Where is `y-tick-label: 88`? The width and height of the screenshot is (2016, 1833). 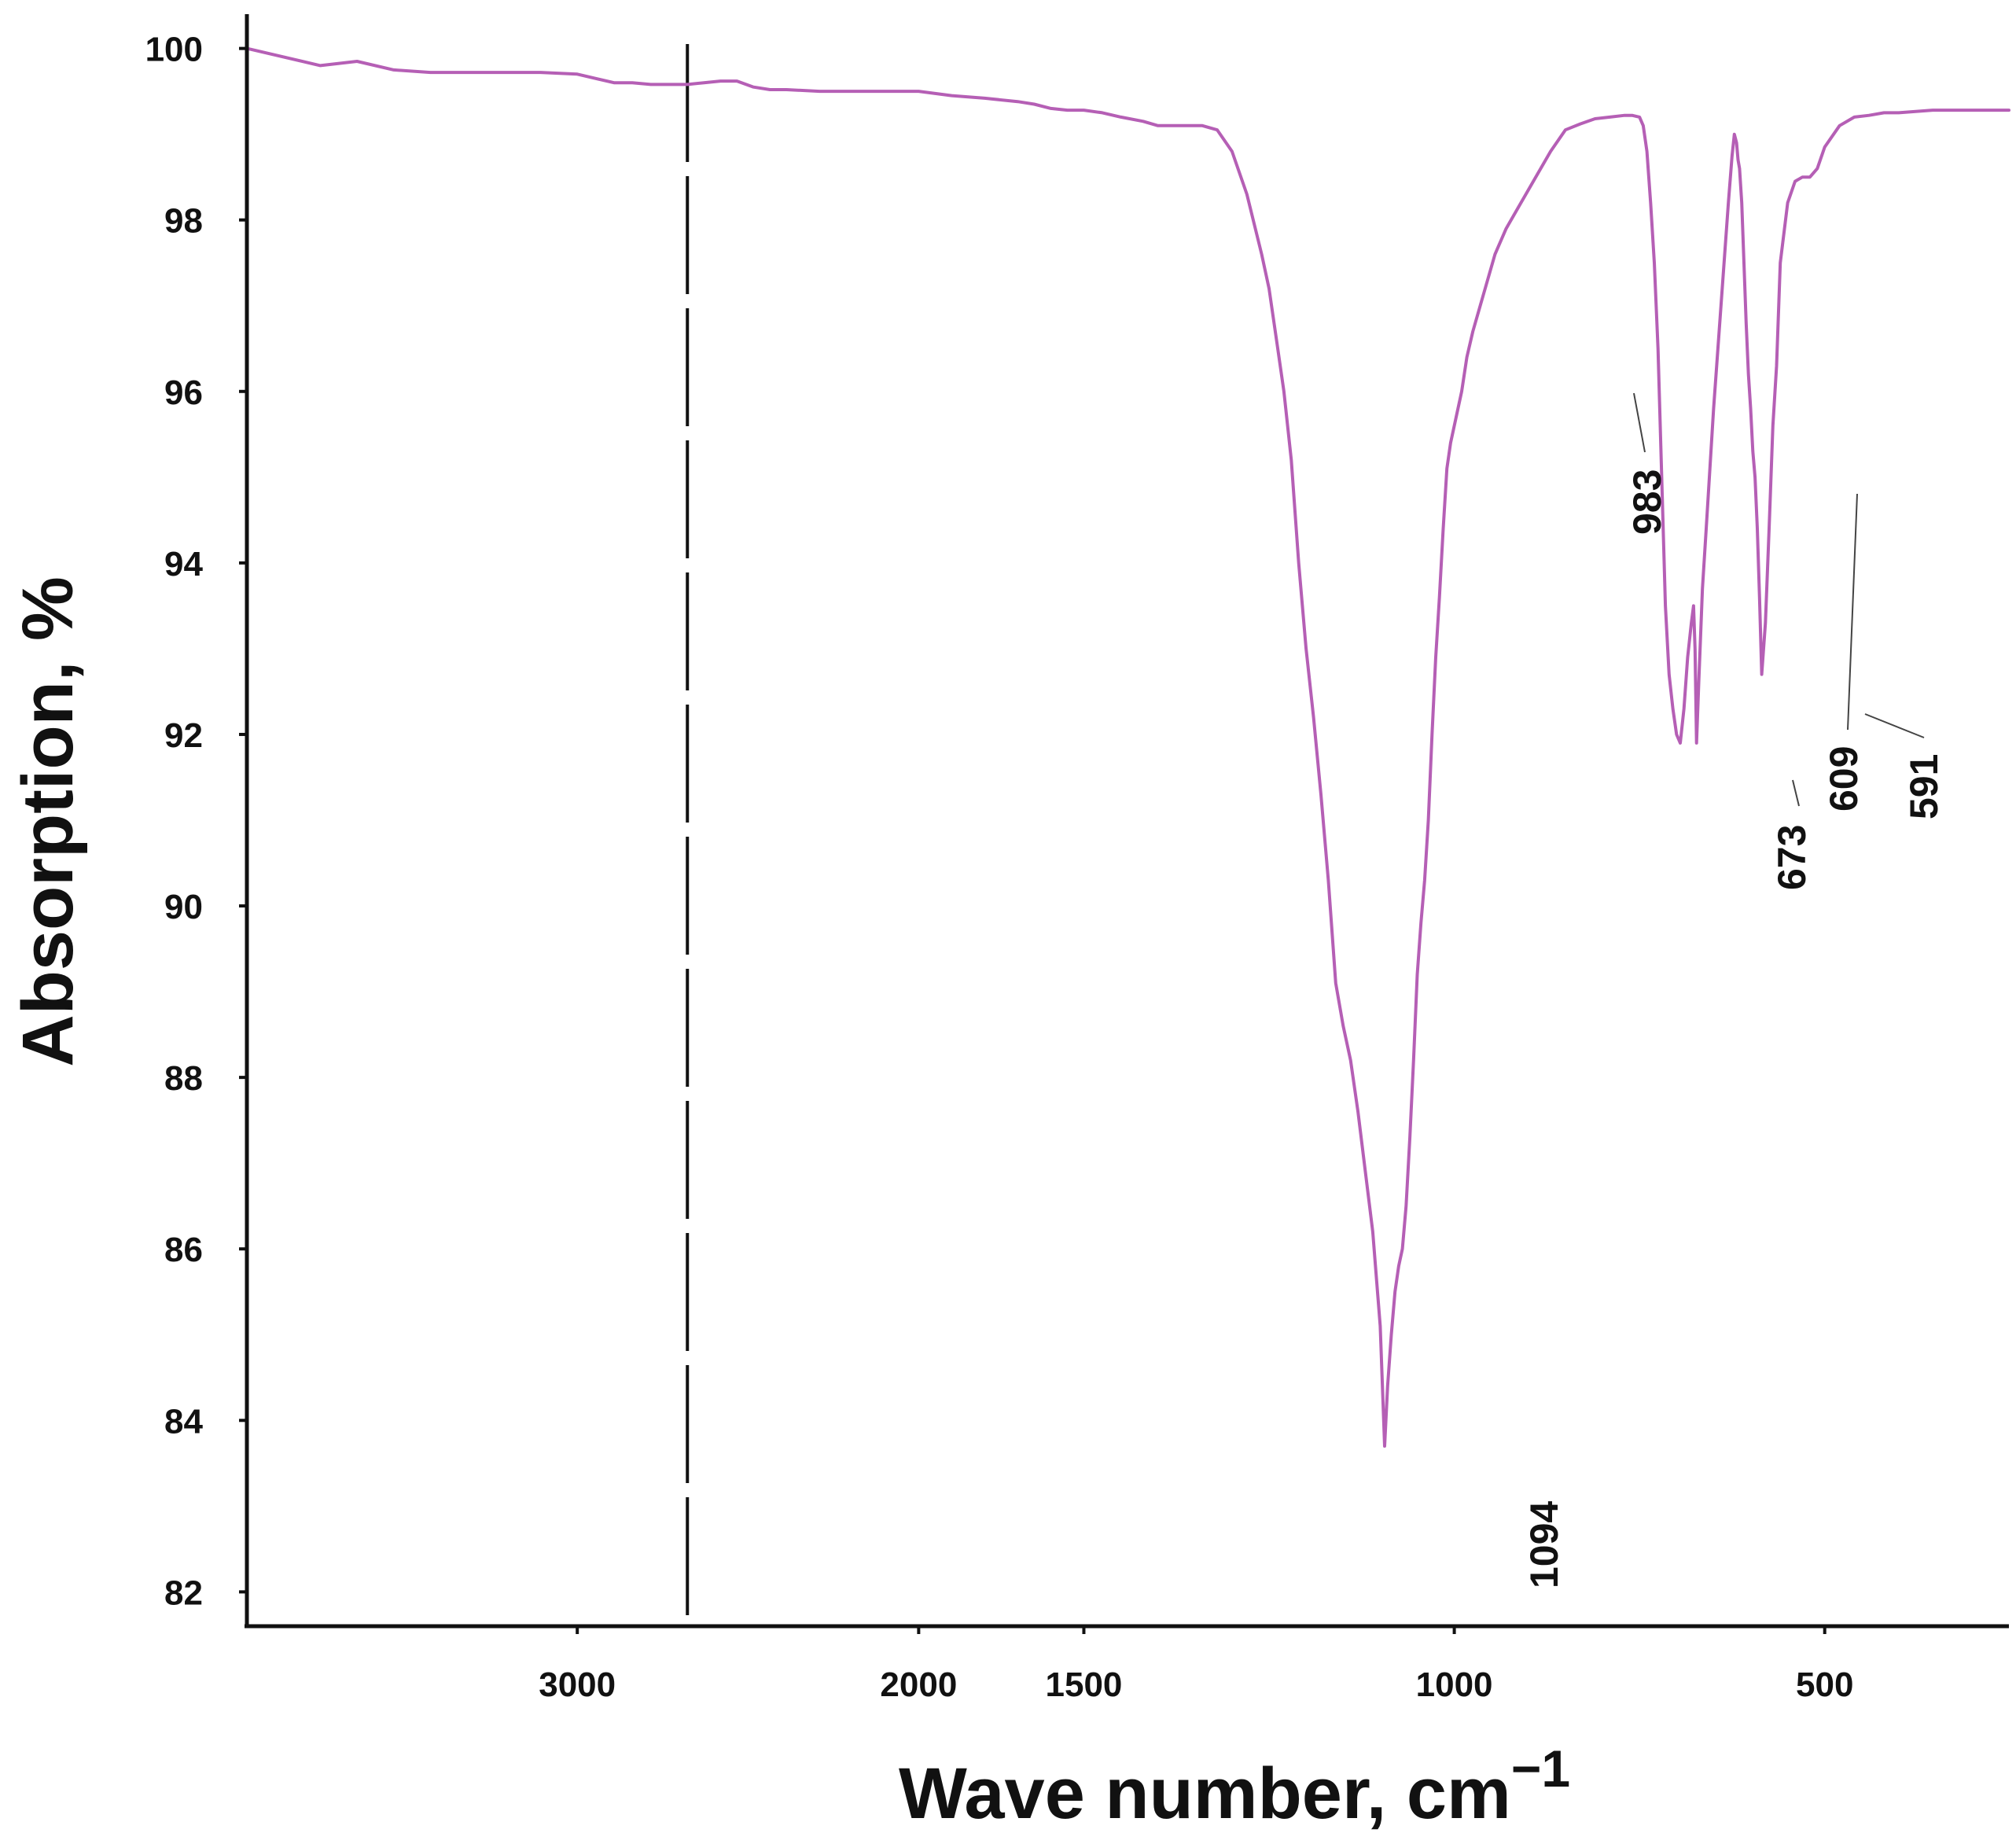 y-tick-label: 88 is located at coordinates (183, 1078).